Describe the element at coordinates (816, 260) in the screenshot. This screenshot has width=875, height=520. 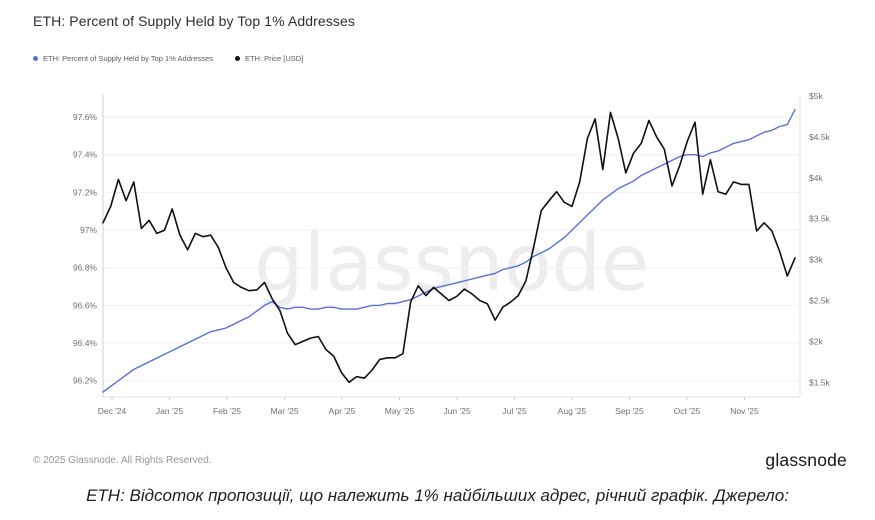
I see `right-axis-tick-label: $3k` at that location.